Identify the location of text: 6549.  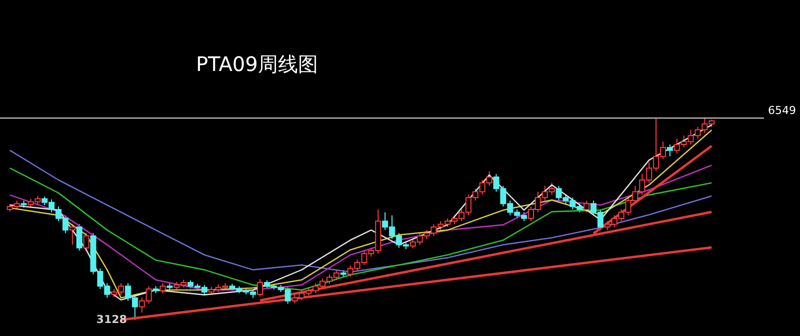
(782, 111).